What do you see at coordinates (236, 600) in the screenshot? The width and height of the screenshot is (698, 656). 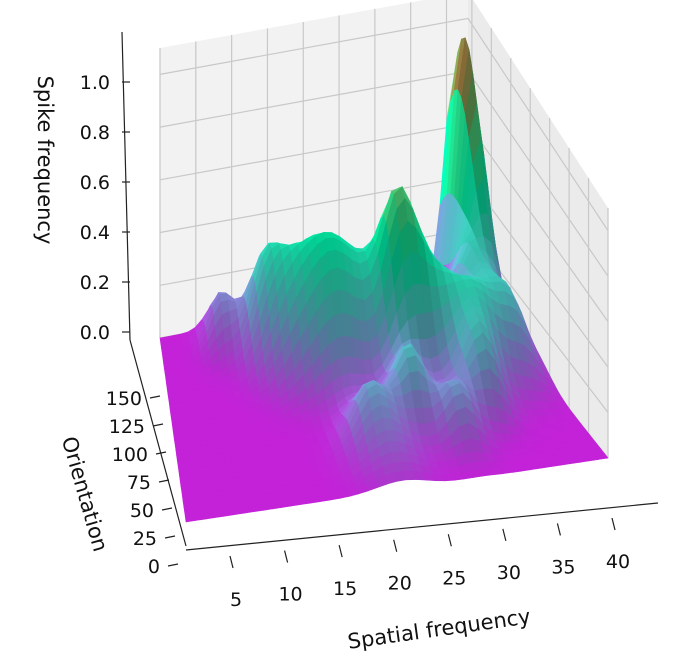 I see `x-tick-label: 5` at bounding box center [236, 600].